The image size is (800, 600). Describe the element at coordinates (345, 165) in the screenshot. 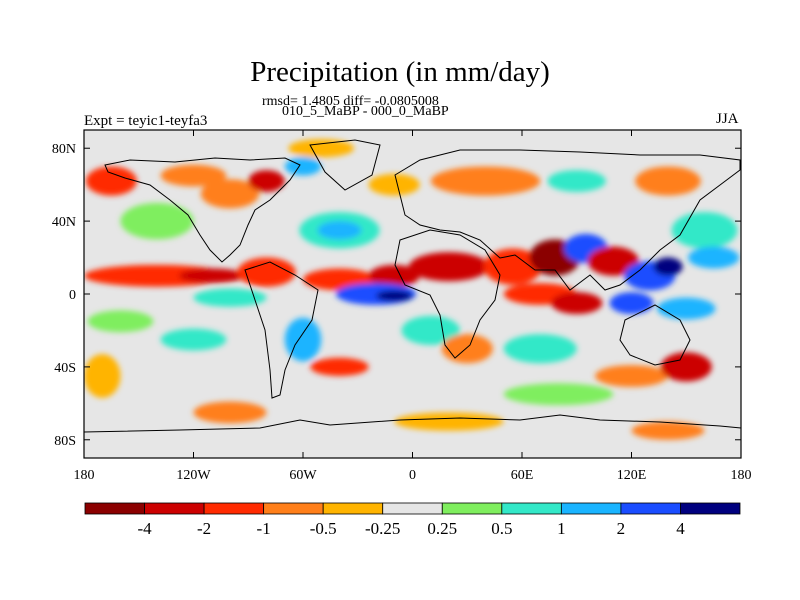

I see `coastline-greenland` at that location.